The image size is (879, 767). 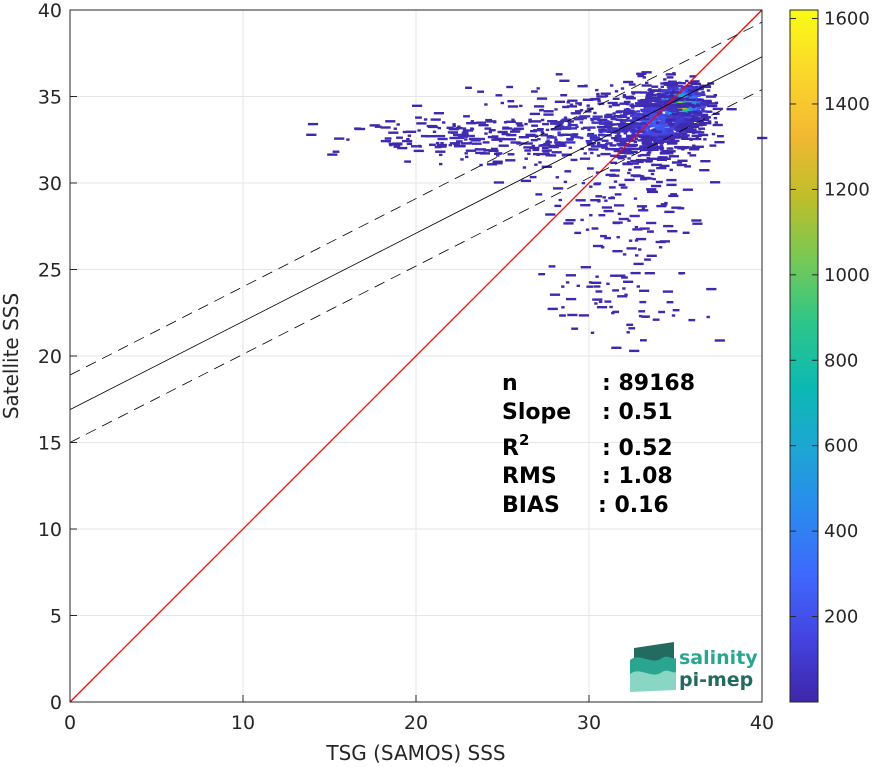 I want to click on stat-r2-label: R2, so click(x=515, y=446).